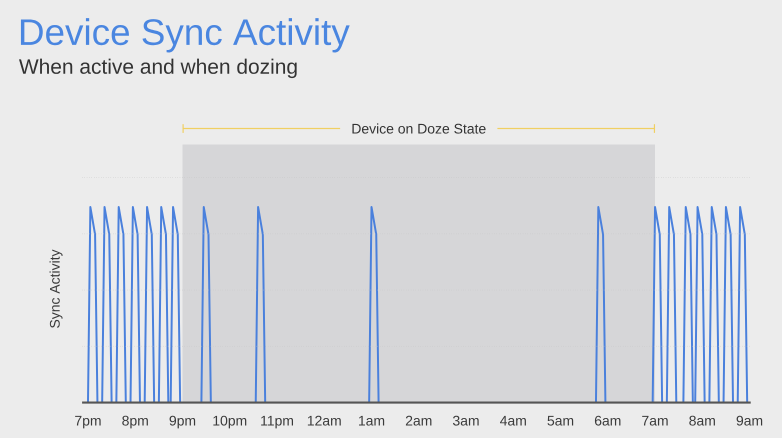  Describe the element at coordinates (229, 422) in the screenshot. I see `x-tick-label: 10pm` at that location.